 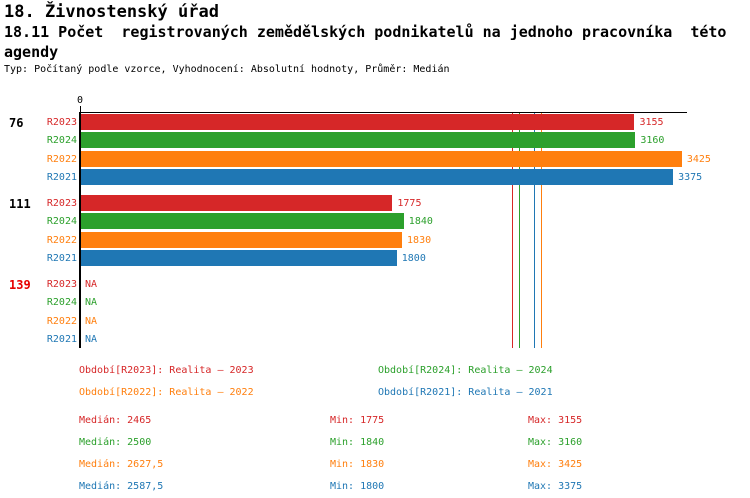 I want to click on bar-value-label: 1800, so click(x=413, y=259).